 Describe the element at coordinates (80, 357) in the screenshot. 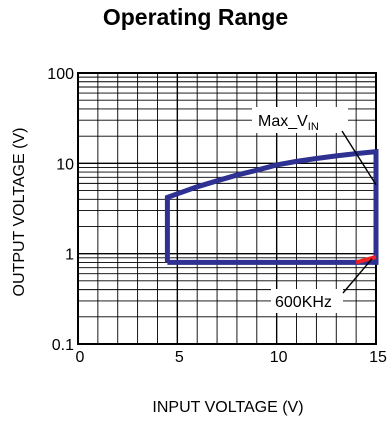

I see `x-tick-label: 0` at that location.